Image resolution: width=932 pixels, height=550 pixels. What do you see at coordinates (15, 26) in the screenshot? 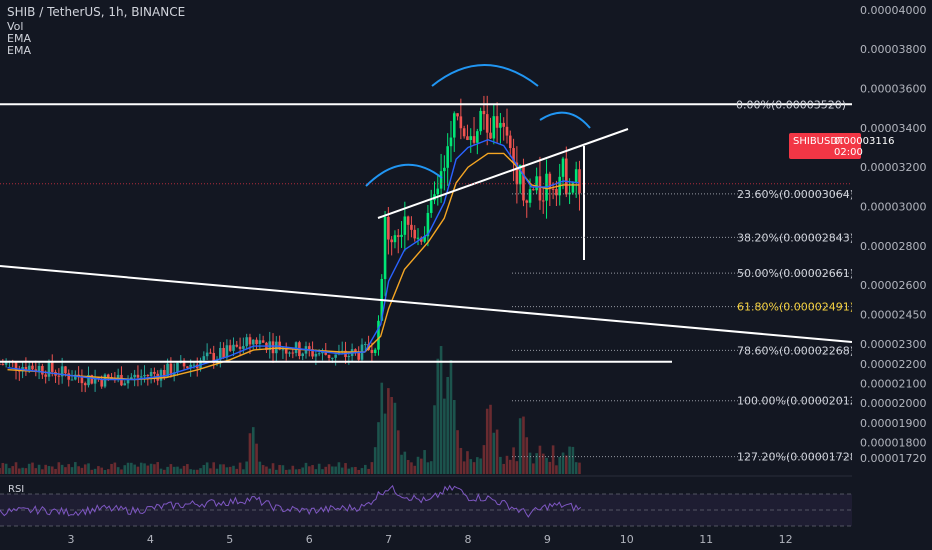
I see `indicator-vol-label: Vol` at bounding box center [15, 26].